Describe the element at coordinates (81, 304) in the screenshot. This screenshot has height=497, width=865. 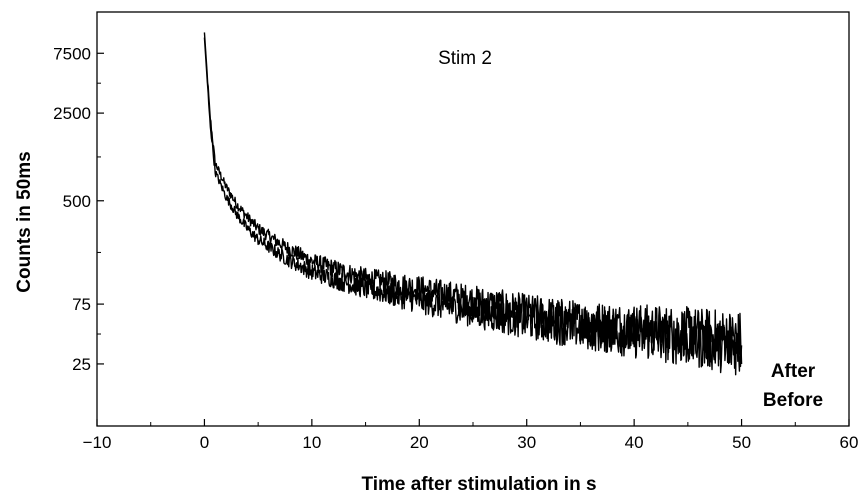
I see `y-tick-label: 75` at that location.